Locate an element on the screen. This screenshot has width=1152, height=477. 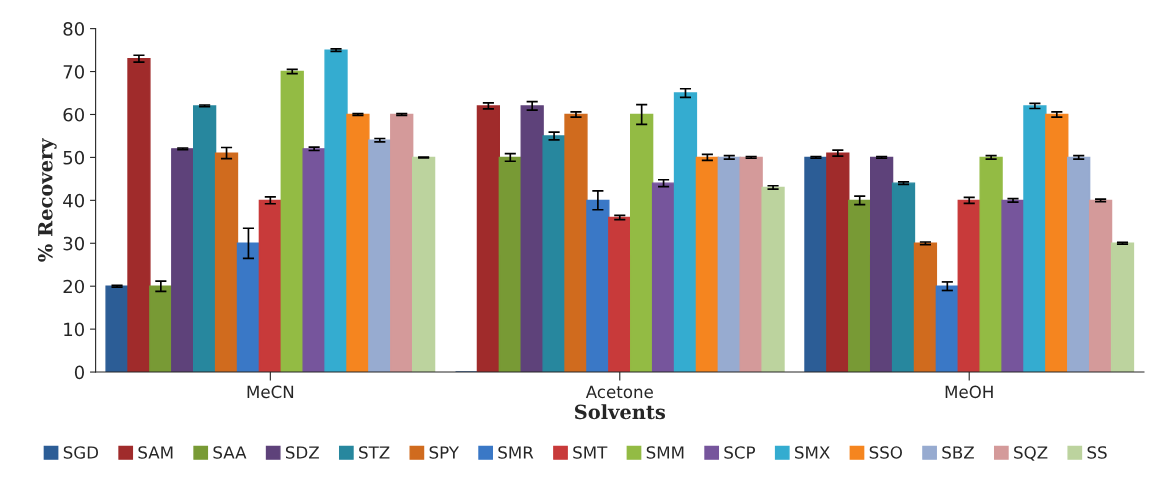
x-axis-title: Solvents is located at coordinates (620, 412).